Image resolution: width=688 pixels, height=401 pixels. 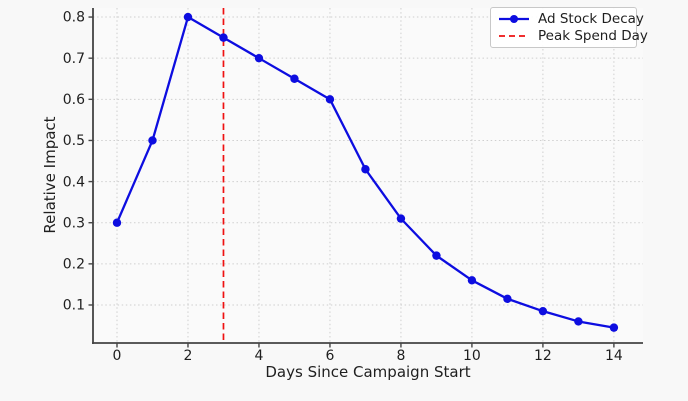 I want to click on y-tick-label: 0.8, so click(x=74, y=18).